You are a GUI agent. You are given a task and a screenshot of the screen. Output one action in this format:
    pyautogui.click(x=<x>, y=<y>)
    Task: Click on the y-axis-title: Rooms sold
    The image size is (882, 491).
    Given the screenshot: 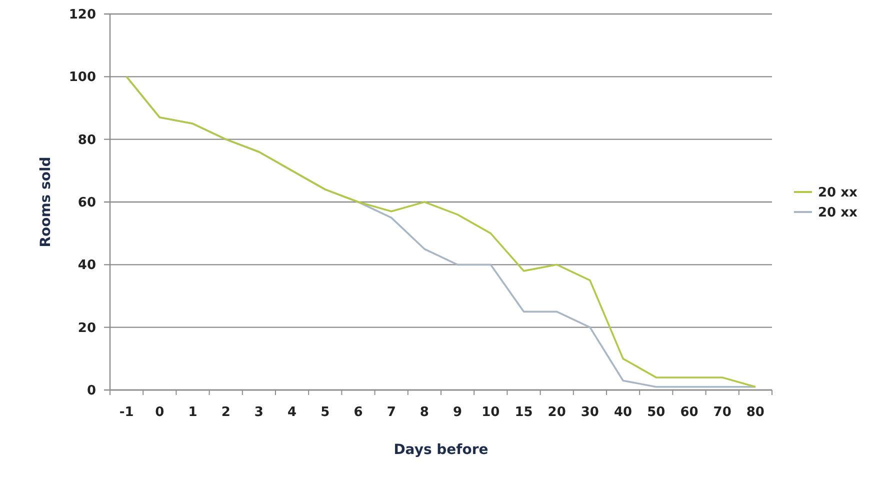 What is the action you would take?
    pyautogui.click(x=46, y=202)
    